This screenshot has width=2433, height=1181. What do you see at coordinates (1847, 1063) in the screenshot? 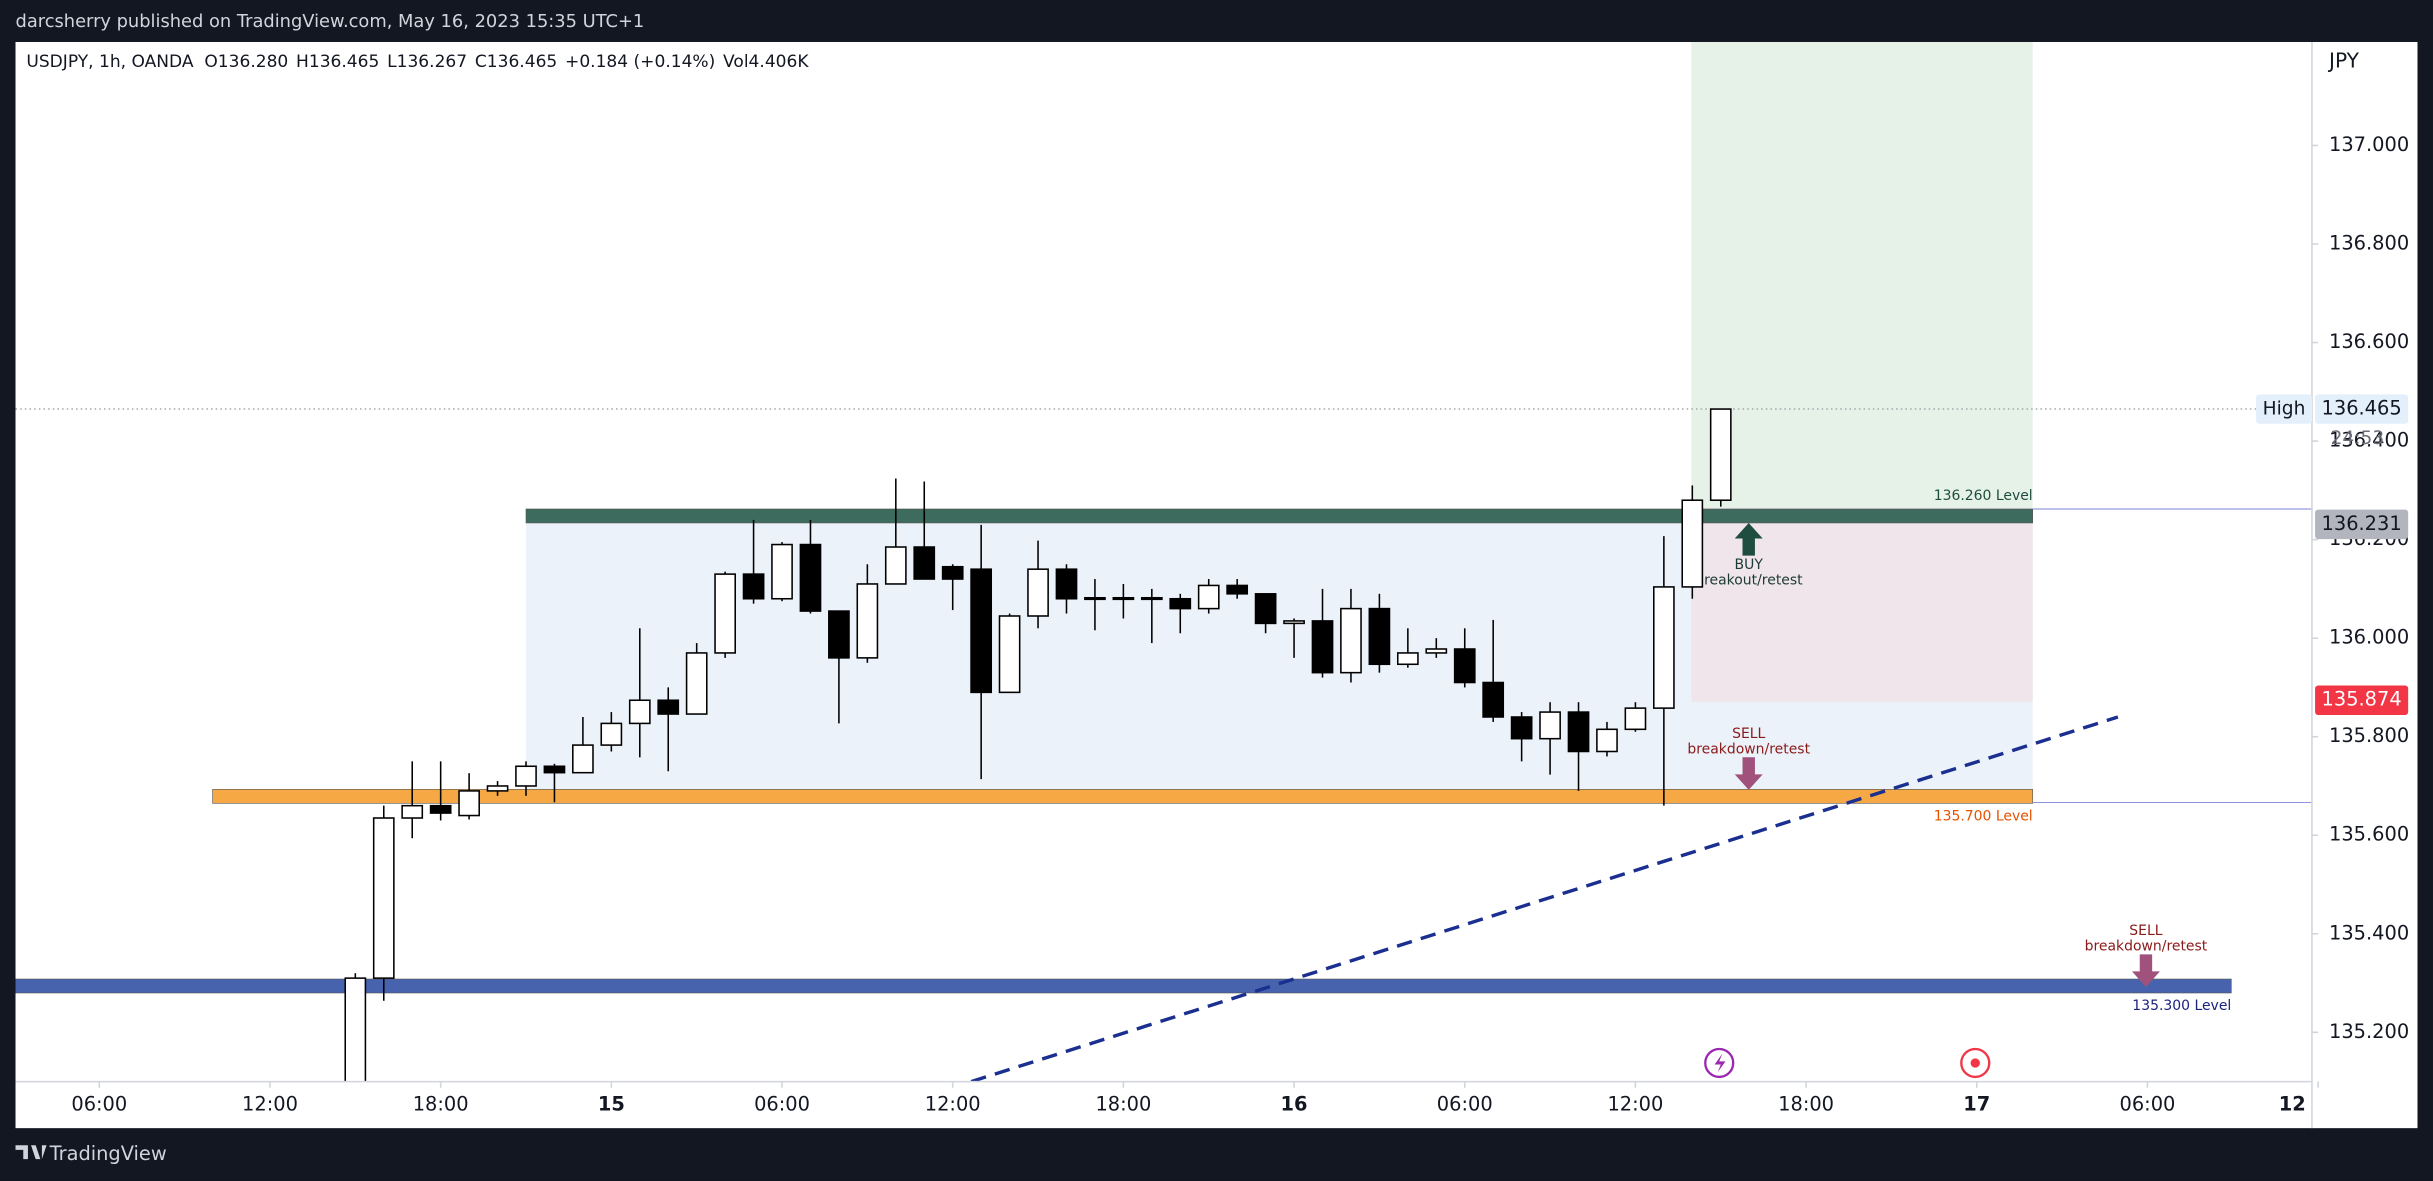
I see `event-icons` at bounding box center [1847, 1063].